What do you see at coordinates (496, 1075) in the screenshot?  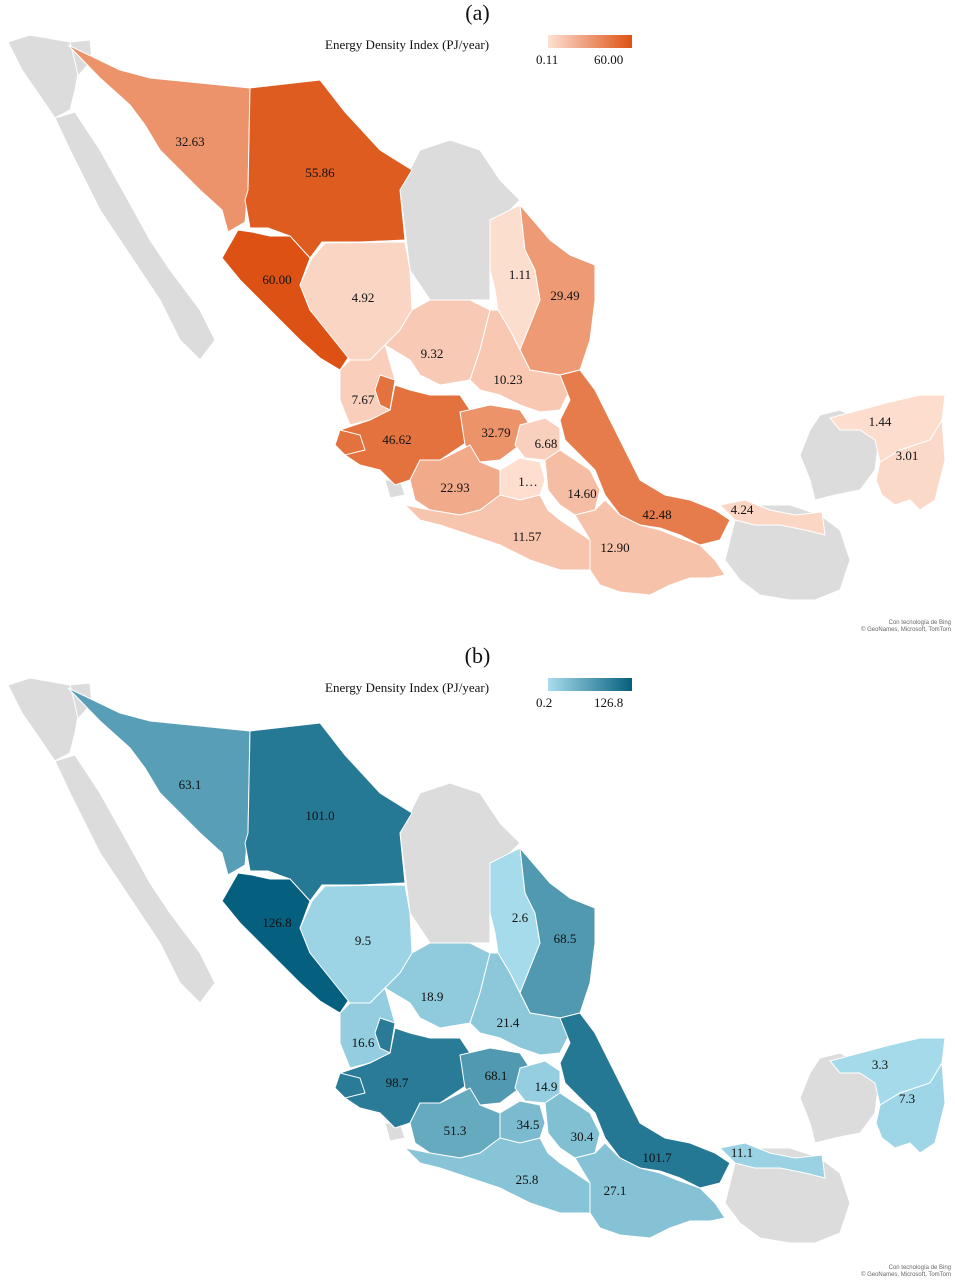 I see `state-value-label-guanajuato: 68.1` at bounding box center [496, 1075].